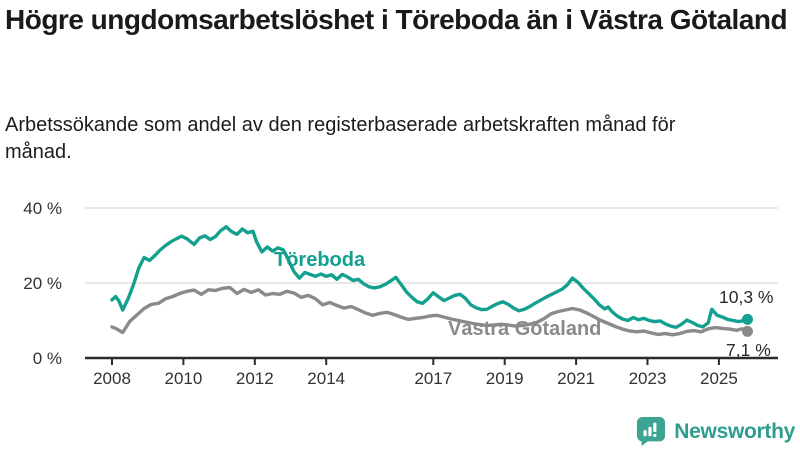 This screenshot has height=450, width=800. Describe the element at coordinates (746, 297) in the screenshot. I see `toreboda-end-value-label: 10,3 %` at that location.